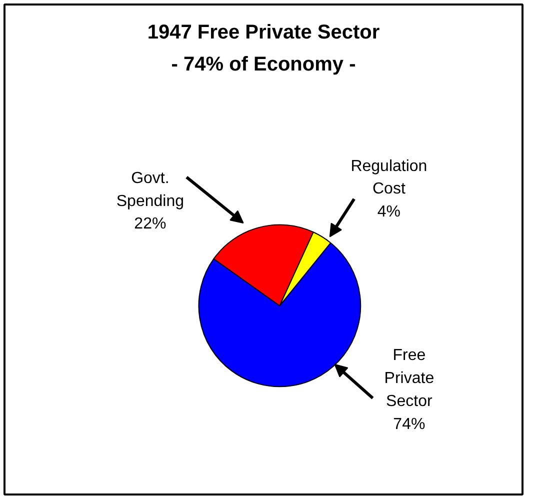 Image resolution: width=534 pixels, height=502 pixels. I want to click on chart-title: 1947 Free Private Sector, so click(263, 33).